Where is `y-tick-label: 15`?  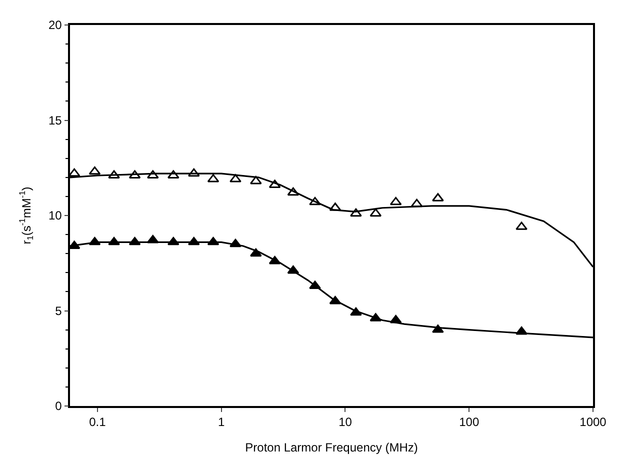
y-tick-label: 15 is located at coordinates (55, 120).